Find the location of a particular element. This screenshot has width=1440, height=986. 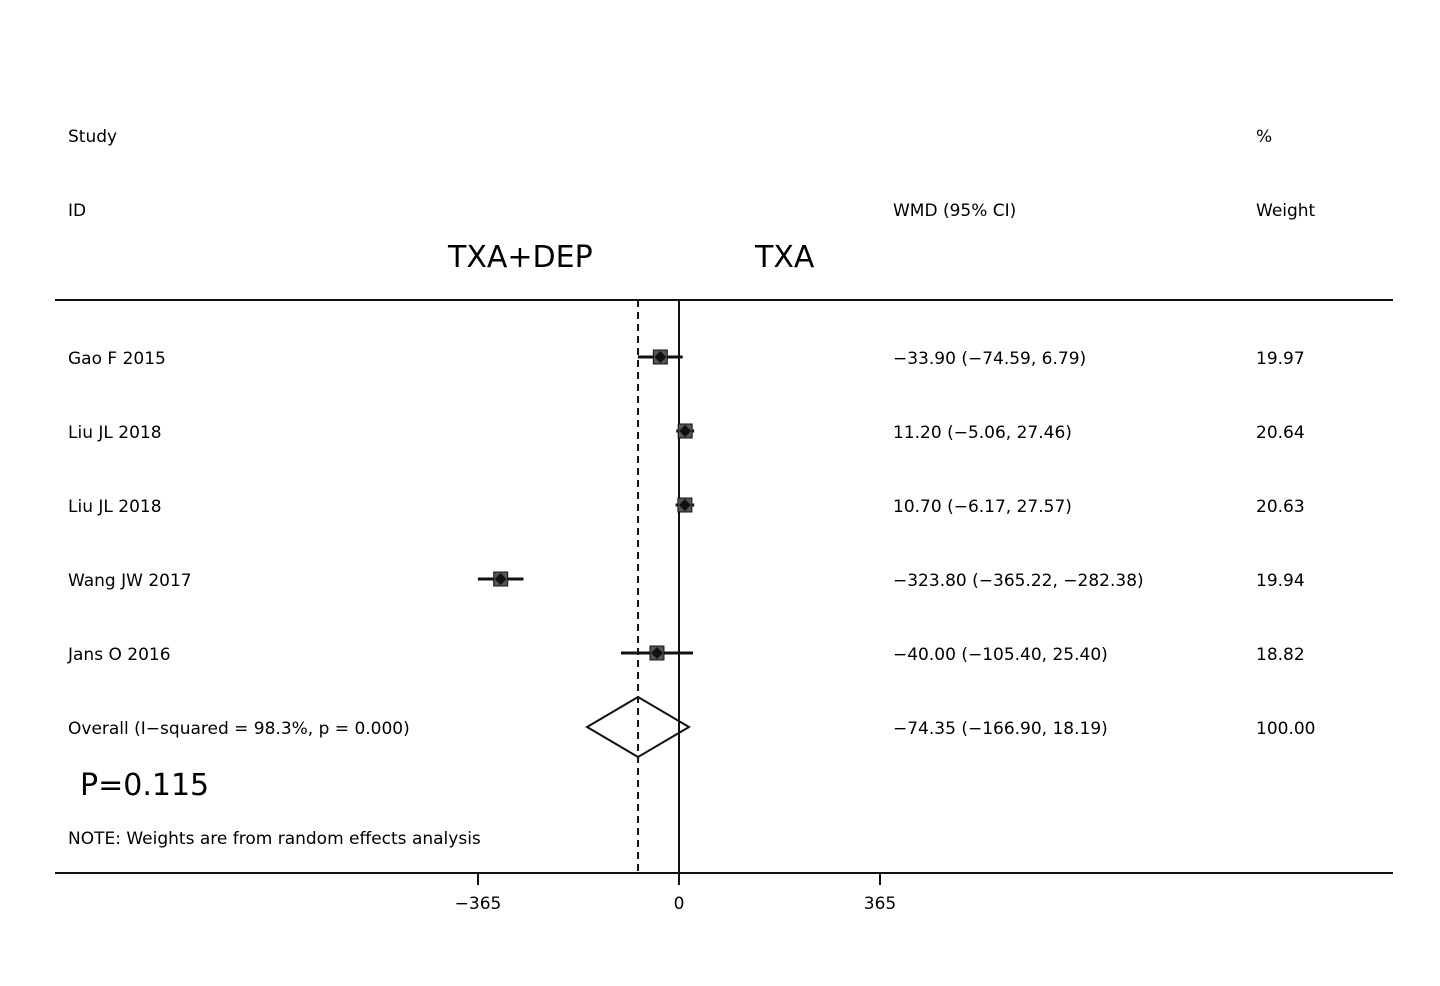

overall-label: Overall (I−squared = 98.3%, p = 0.000) is located at coordinates (239, 729).